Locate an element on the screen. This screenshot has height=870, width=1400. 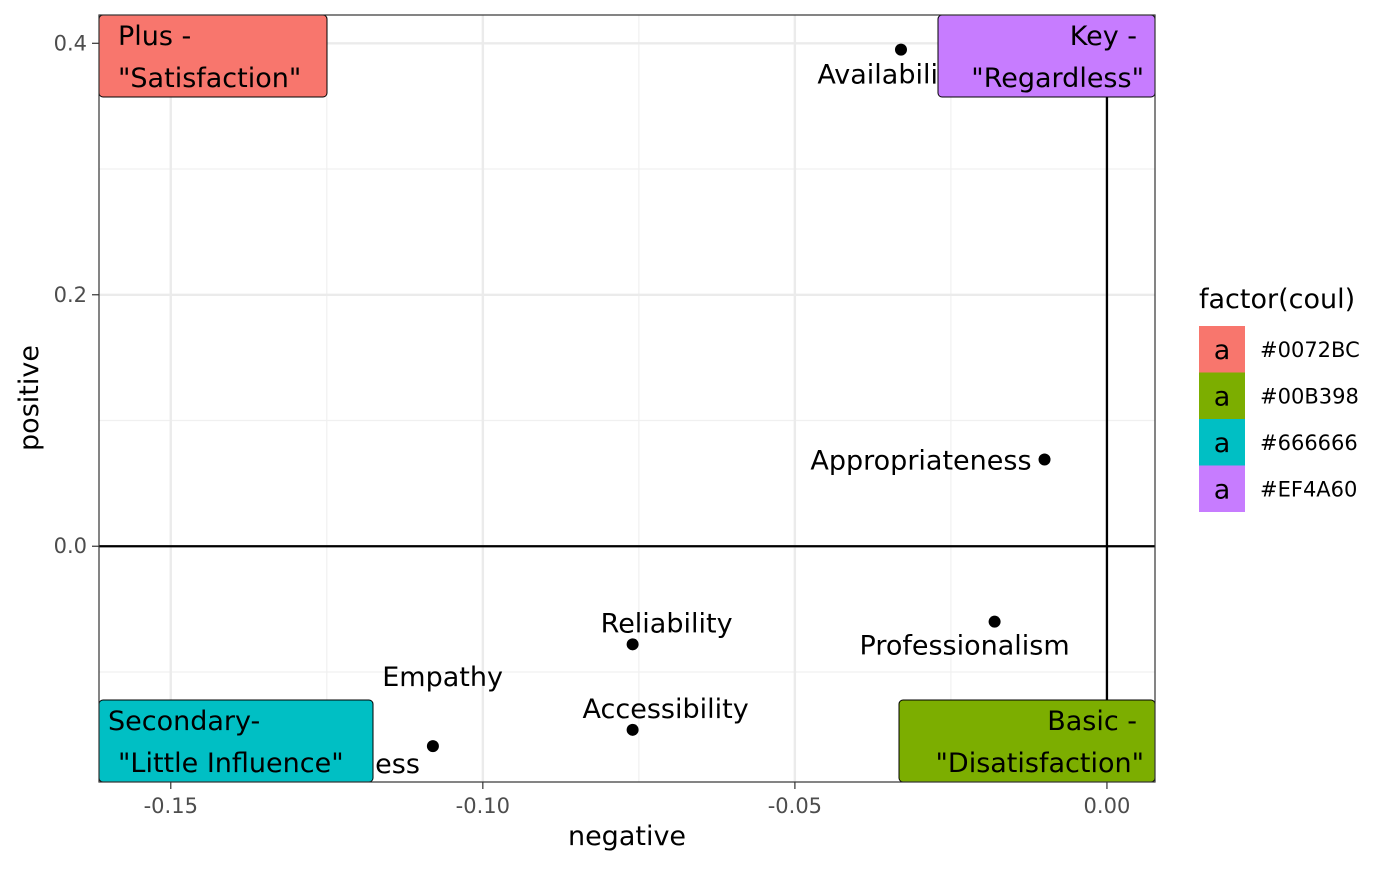
y-axis: 0.0 0.2 0.4 is located at coordinates (76, 294).